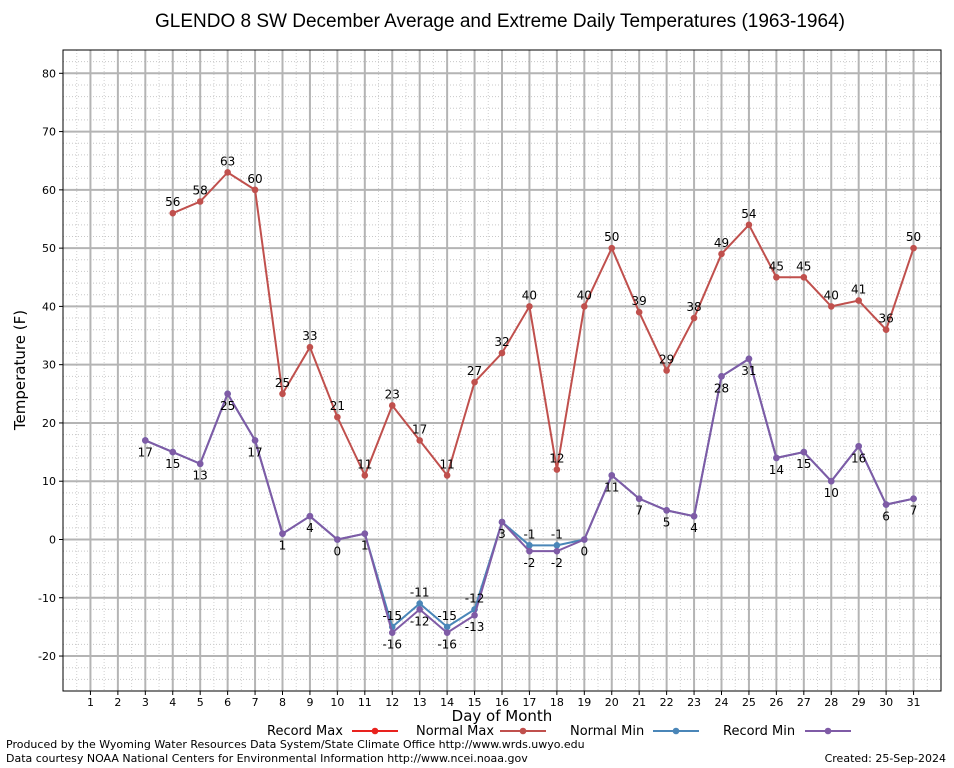  What do you see at coordinates (309, 336) in the screenshot?
I see `normal-max-data-label: 33` at bounding box center [309, 336].